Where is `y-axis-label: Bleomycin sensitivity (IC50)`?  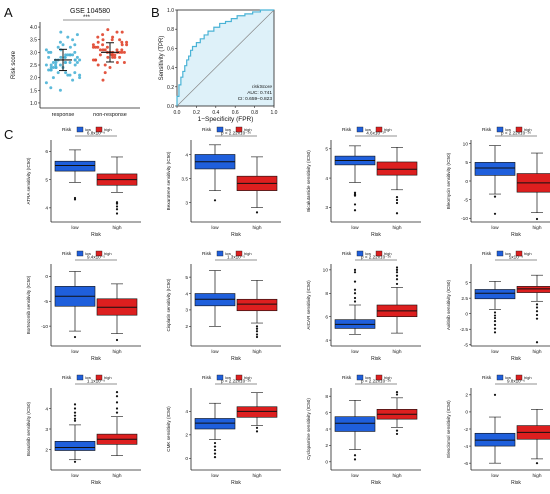
y-axis-label: Bleomycin sensitivity (IC50) is located at coordinates (448, 180).